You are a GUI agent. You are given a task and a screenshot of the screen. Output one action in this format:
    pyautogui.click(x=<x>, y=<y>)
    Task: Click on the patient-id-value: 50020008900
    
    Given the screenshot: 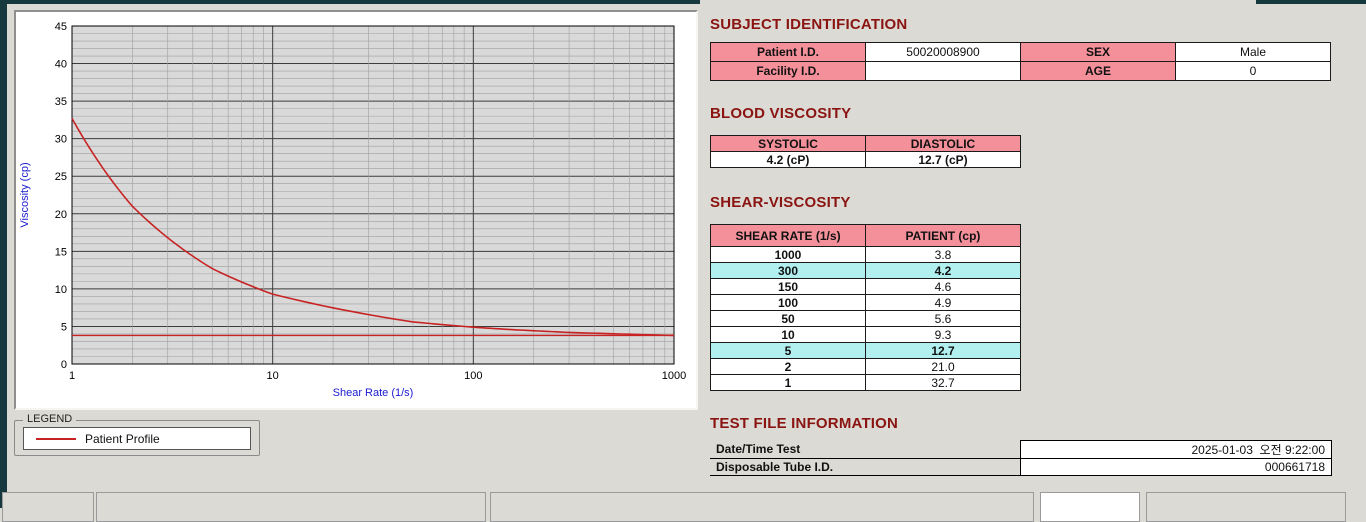 What is the action you would take?
    pyautogui.click(x=943, y=52)
    